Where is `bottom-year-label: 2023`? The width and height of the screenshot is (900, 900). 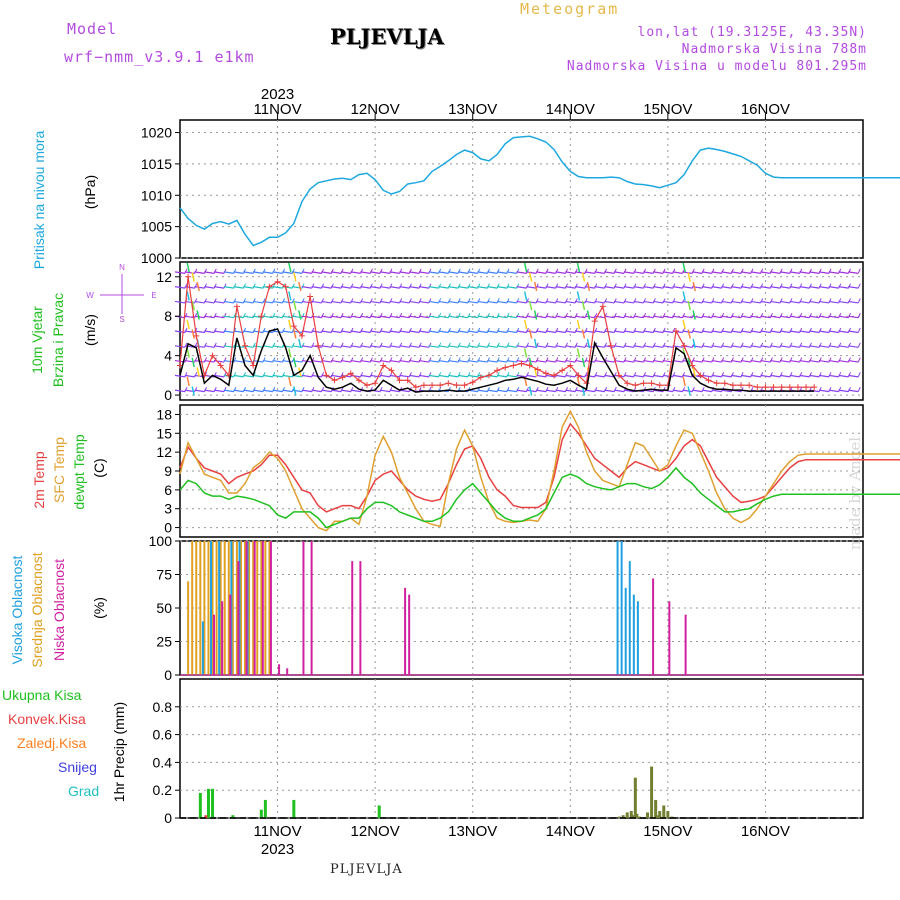
bottom-year-label: 2023 is located at coordinates (277, 849).